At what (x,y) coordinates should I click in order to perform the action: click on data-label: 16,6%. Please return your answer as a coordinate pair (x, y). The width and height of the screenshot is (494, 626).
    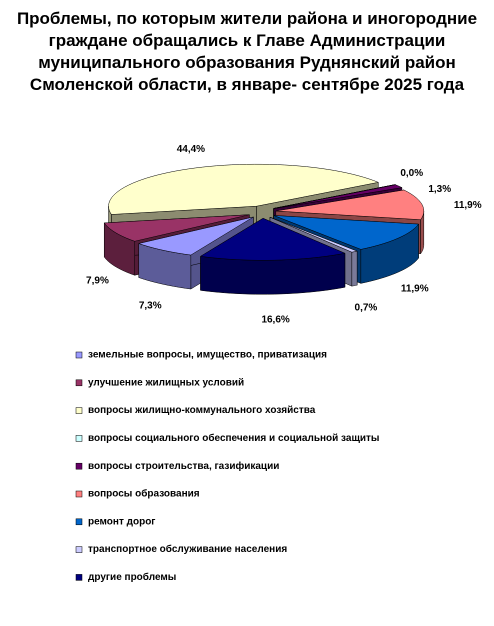
    Looking at the image, I should click on (275, 319).